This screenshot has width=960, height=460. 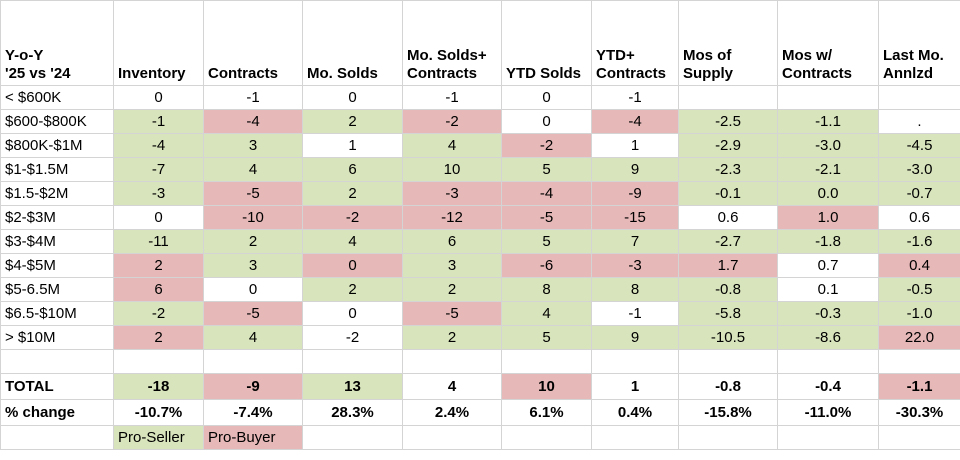 What do you see at coordinates (452, 265) in the screenshot?
I see `table-cell: 3` at bounding box center [452, 265].